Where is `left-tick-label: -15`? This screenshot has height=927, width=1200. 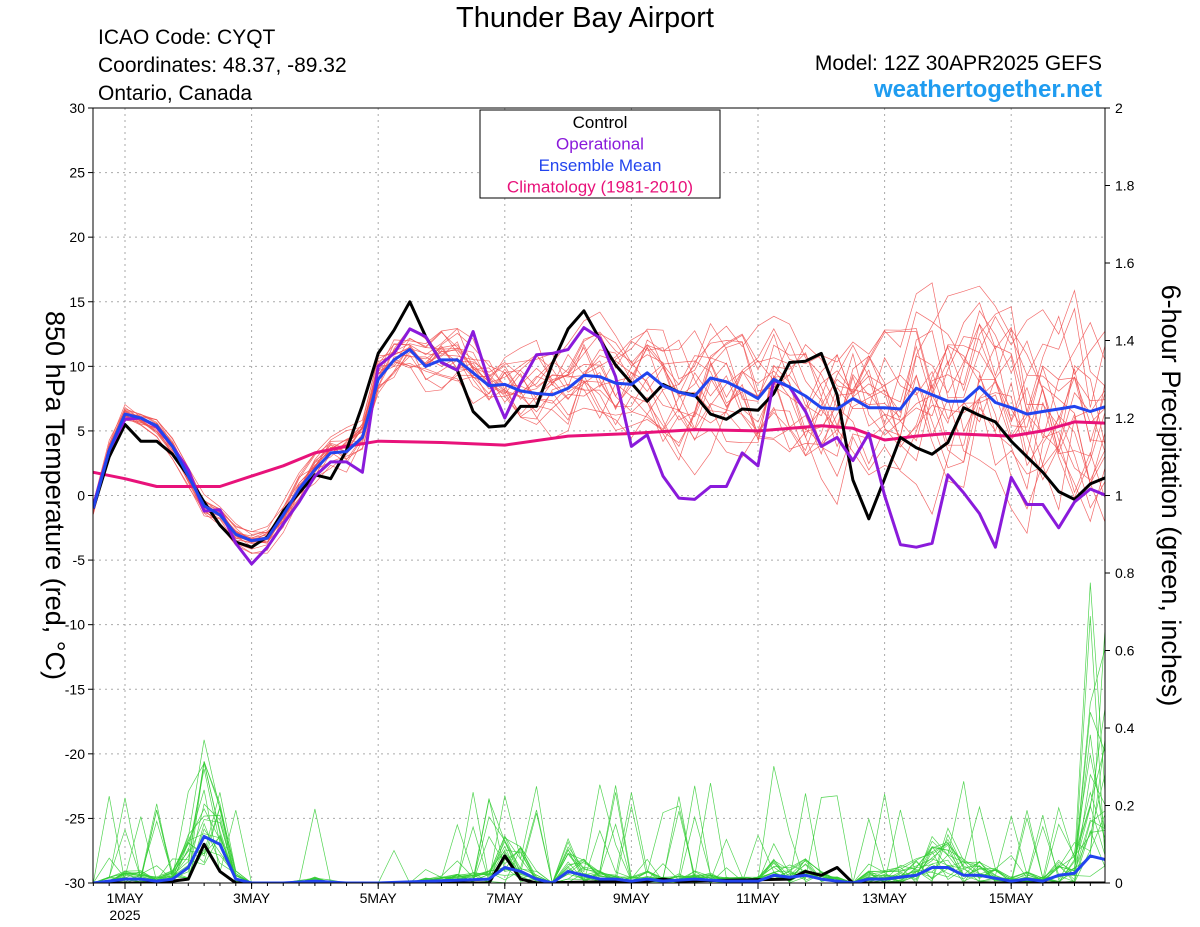
left-tick-label: -15 is located at coordinates (75, 689).